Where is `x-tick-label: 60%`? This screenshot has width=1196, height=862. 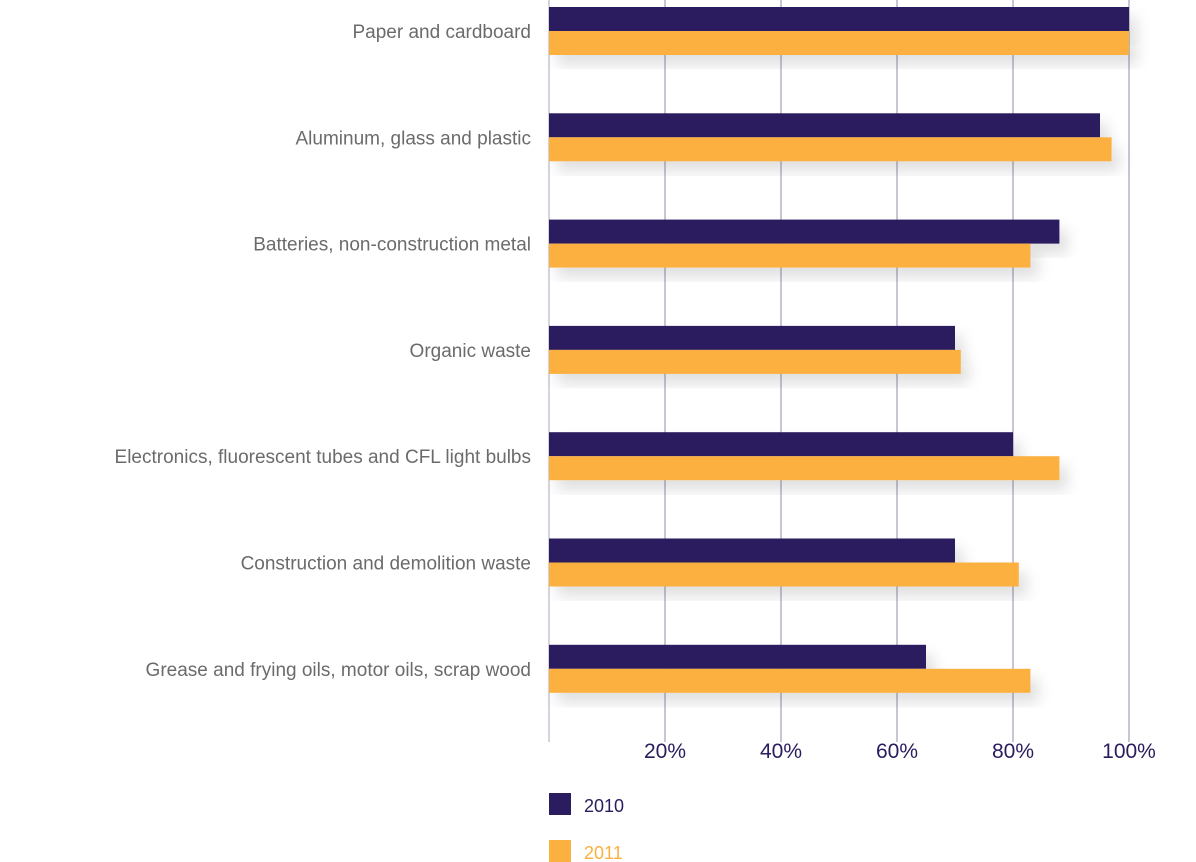 x-tick-label: 60% is located at coordinates (897, 751).